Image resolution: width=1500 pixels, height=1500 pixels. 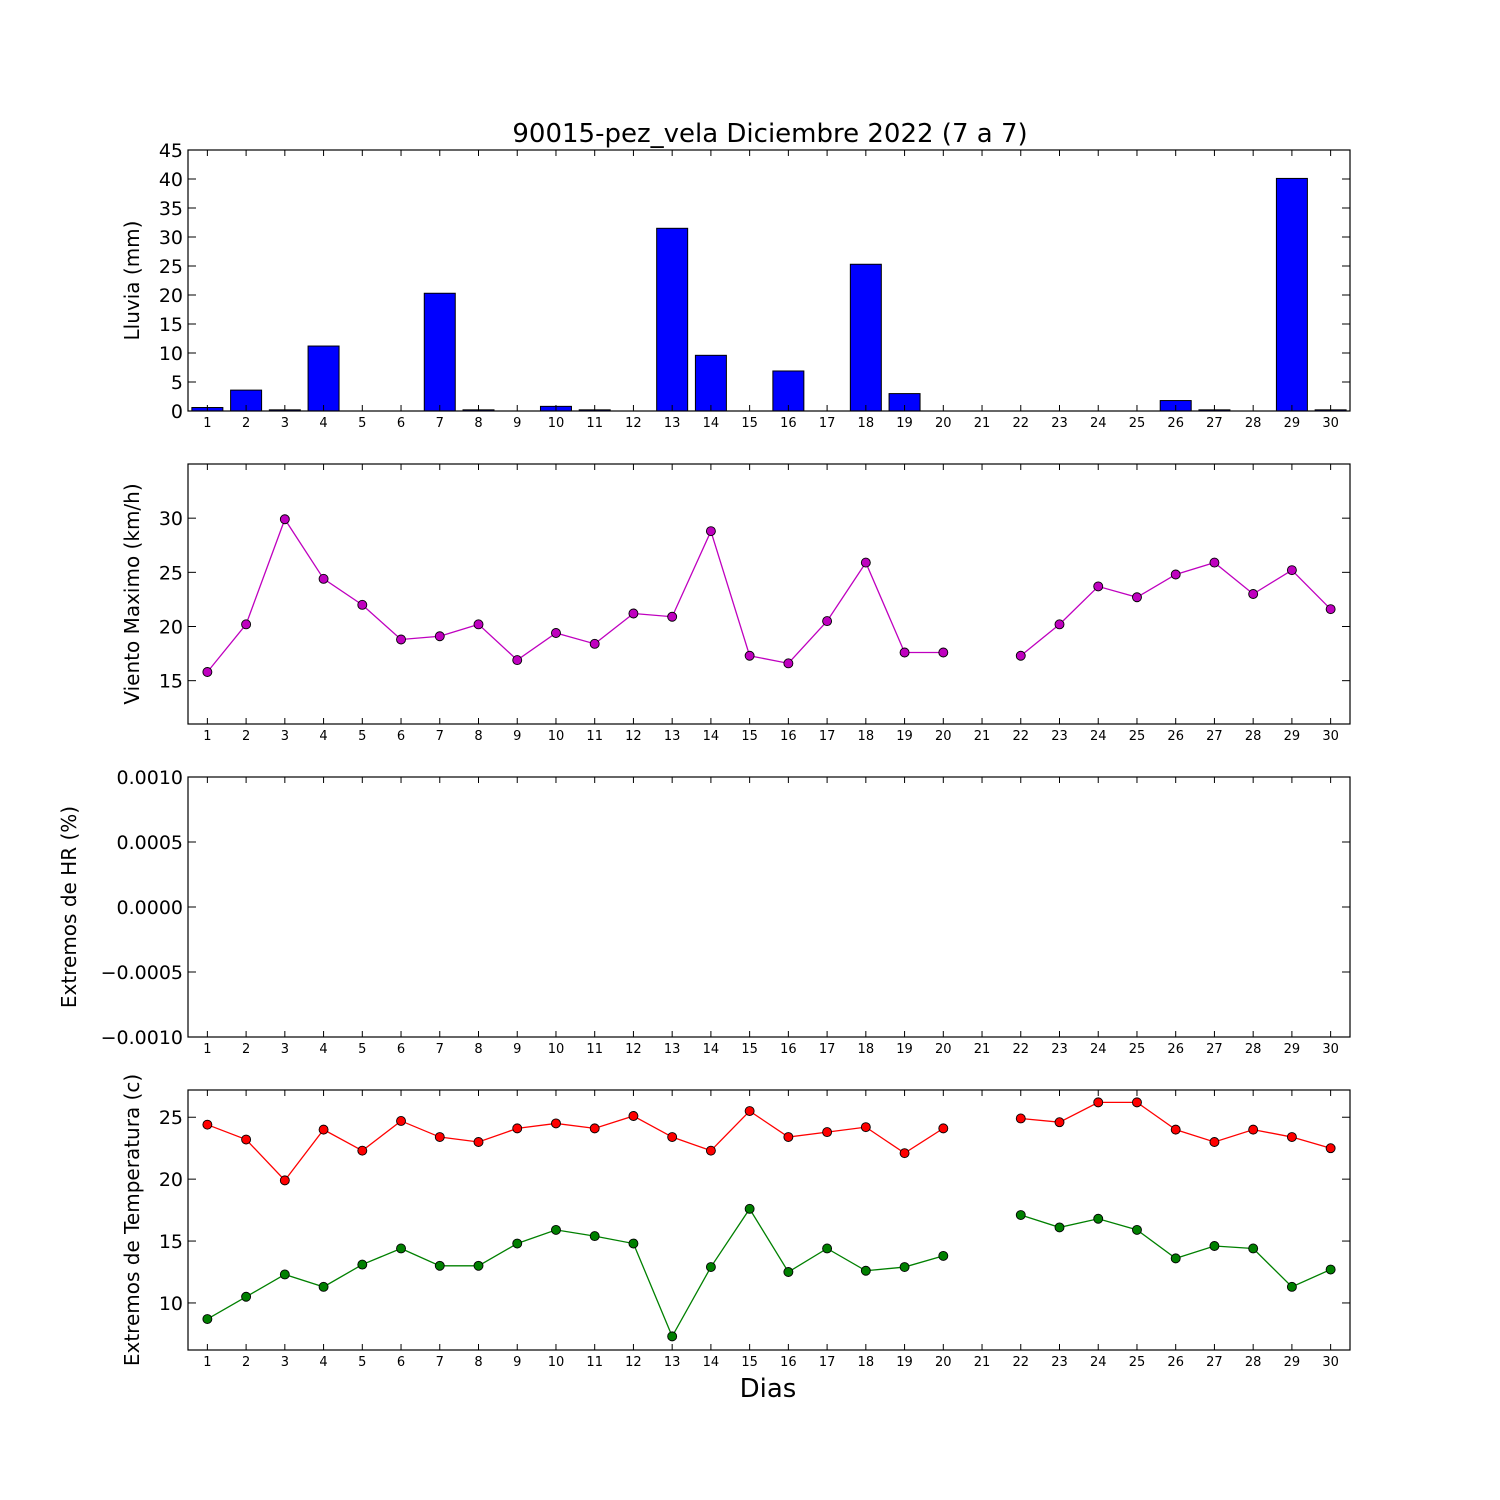 I want to click on x-tick-label: 18, so click(x=866, y=1049).